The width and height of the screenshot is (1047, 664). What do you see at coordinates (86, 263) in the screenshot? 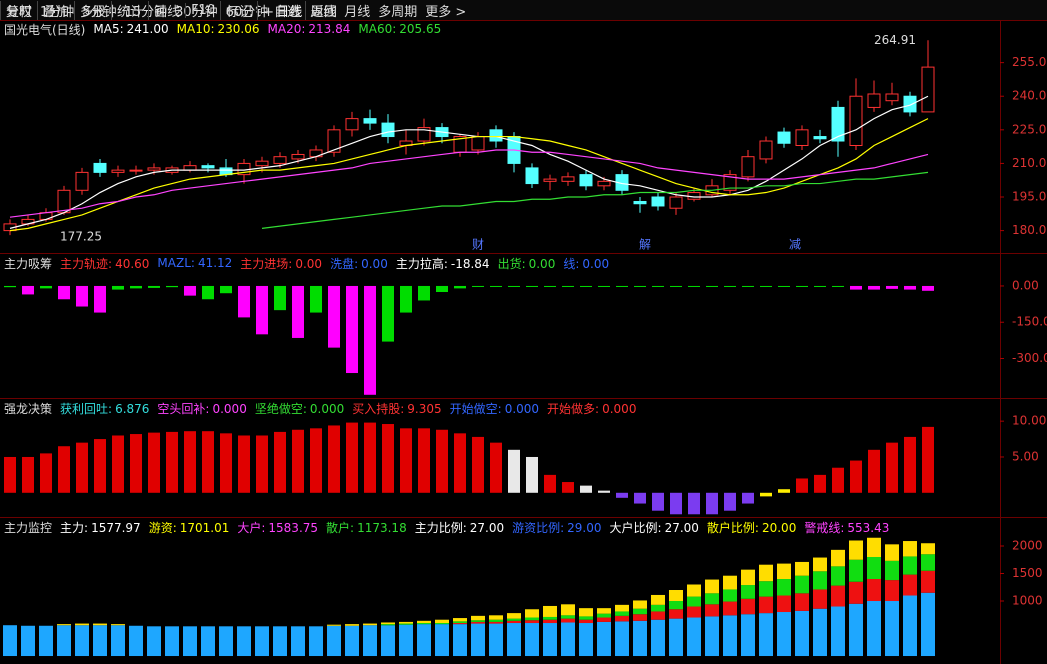
I see `legend-label: 主力轨迹:` at bounding box center [86, 263].